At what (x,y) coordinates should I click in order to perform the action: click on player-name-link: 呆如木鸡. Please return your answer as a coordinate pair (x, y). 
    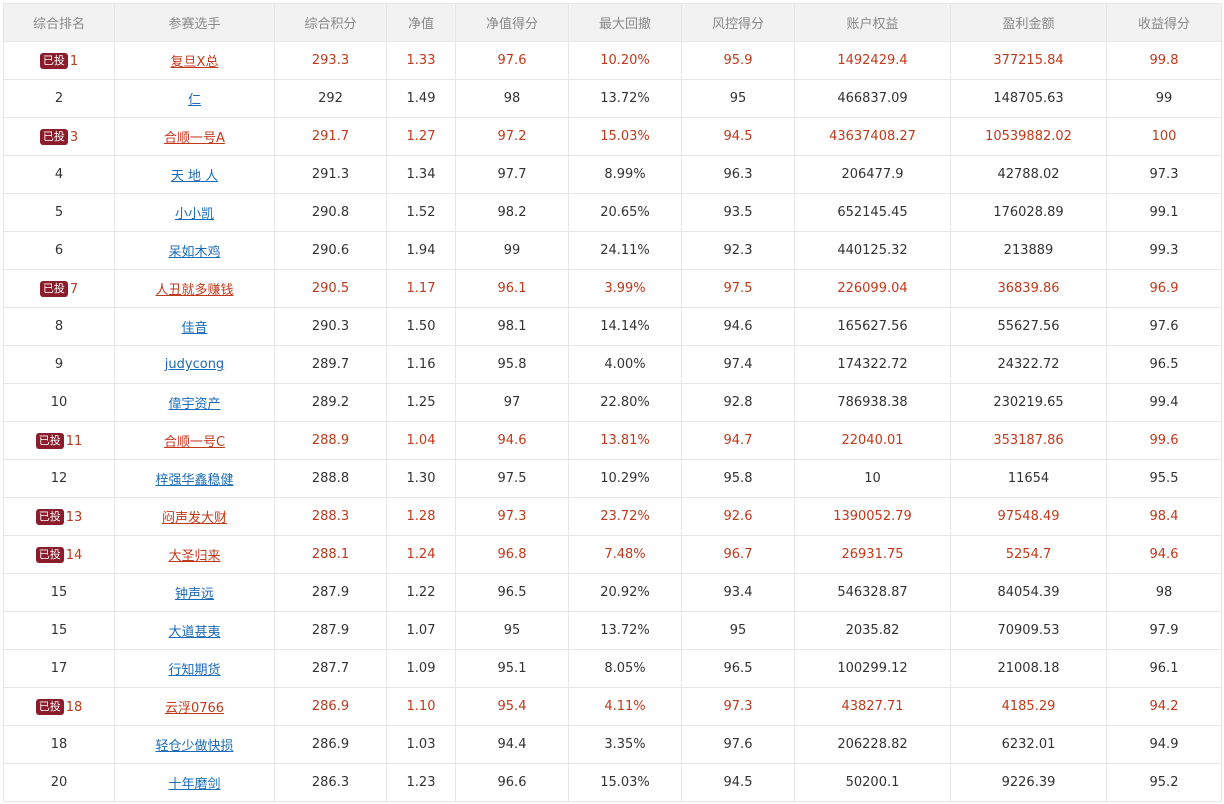
    Looking at the image, I should click on (194, 252).